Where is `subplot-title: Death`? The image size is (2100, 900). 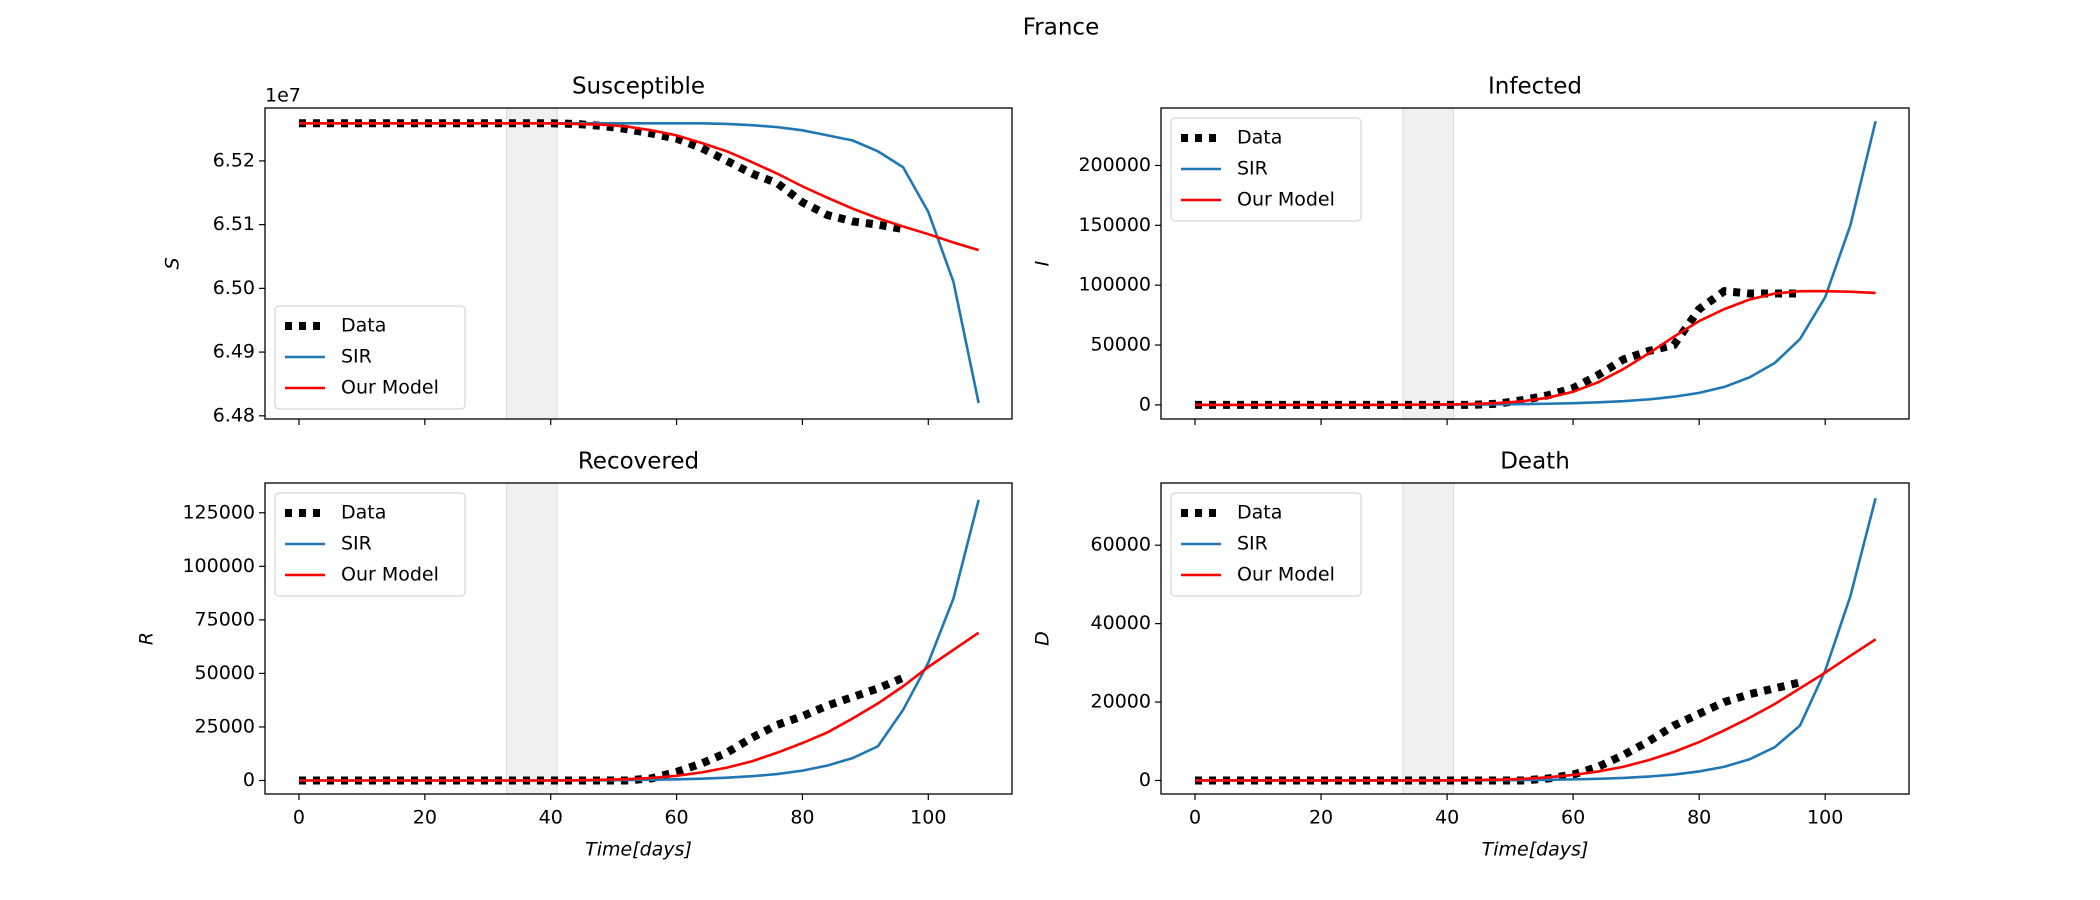
subplot-title: Death is located at coordinates (1535, 462).